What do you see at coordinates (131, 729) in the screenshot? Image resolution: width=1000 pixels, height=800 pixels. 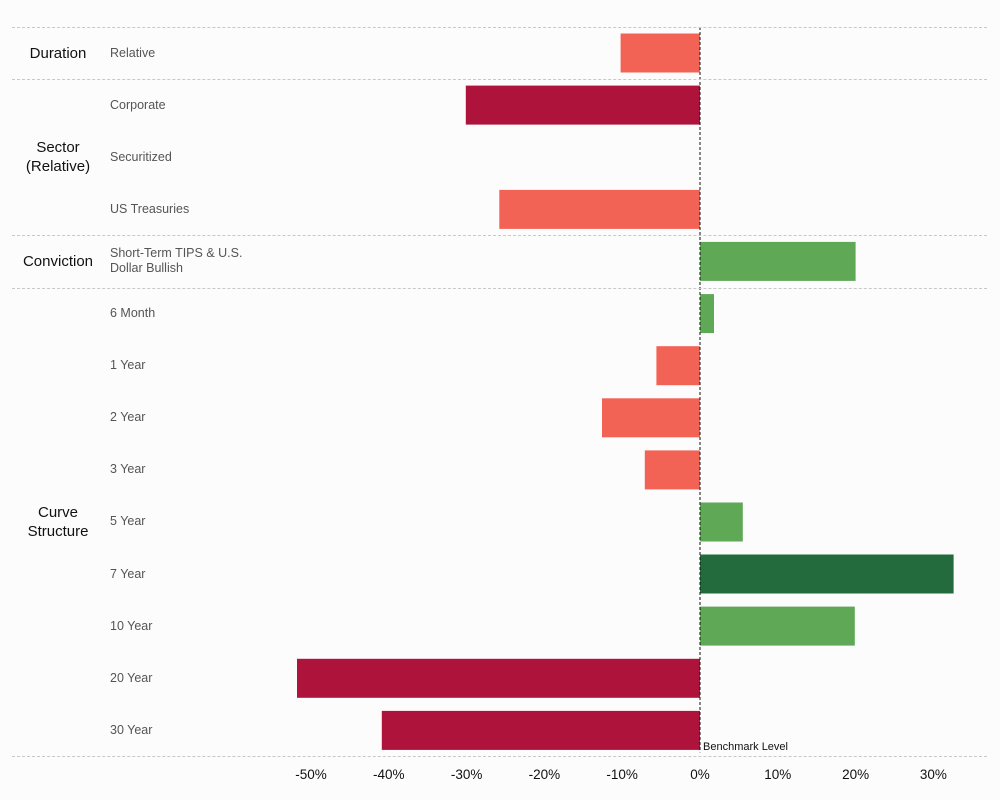 I see `row-label: 30 Year` at bounding box center [131, 729].